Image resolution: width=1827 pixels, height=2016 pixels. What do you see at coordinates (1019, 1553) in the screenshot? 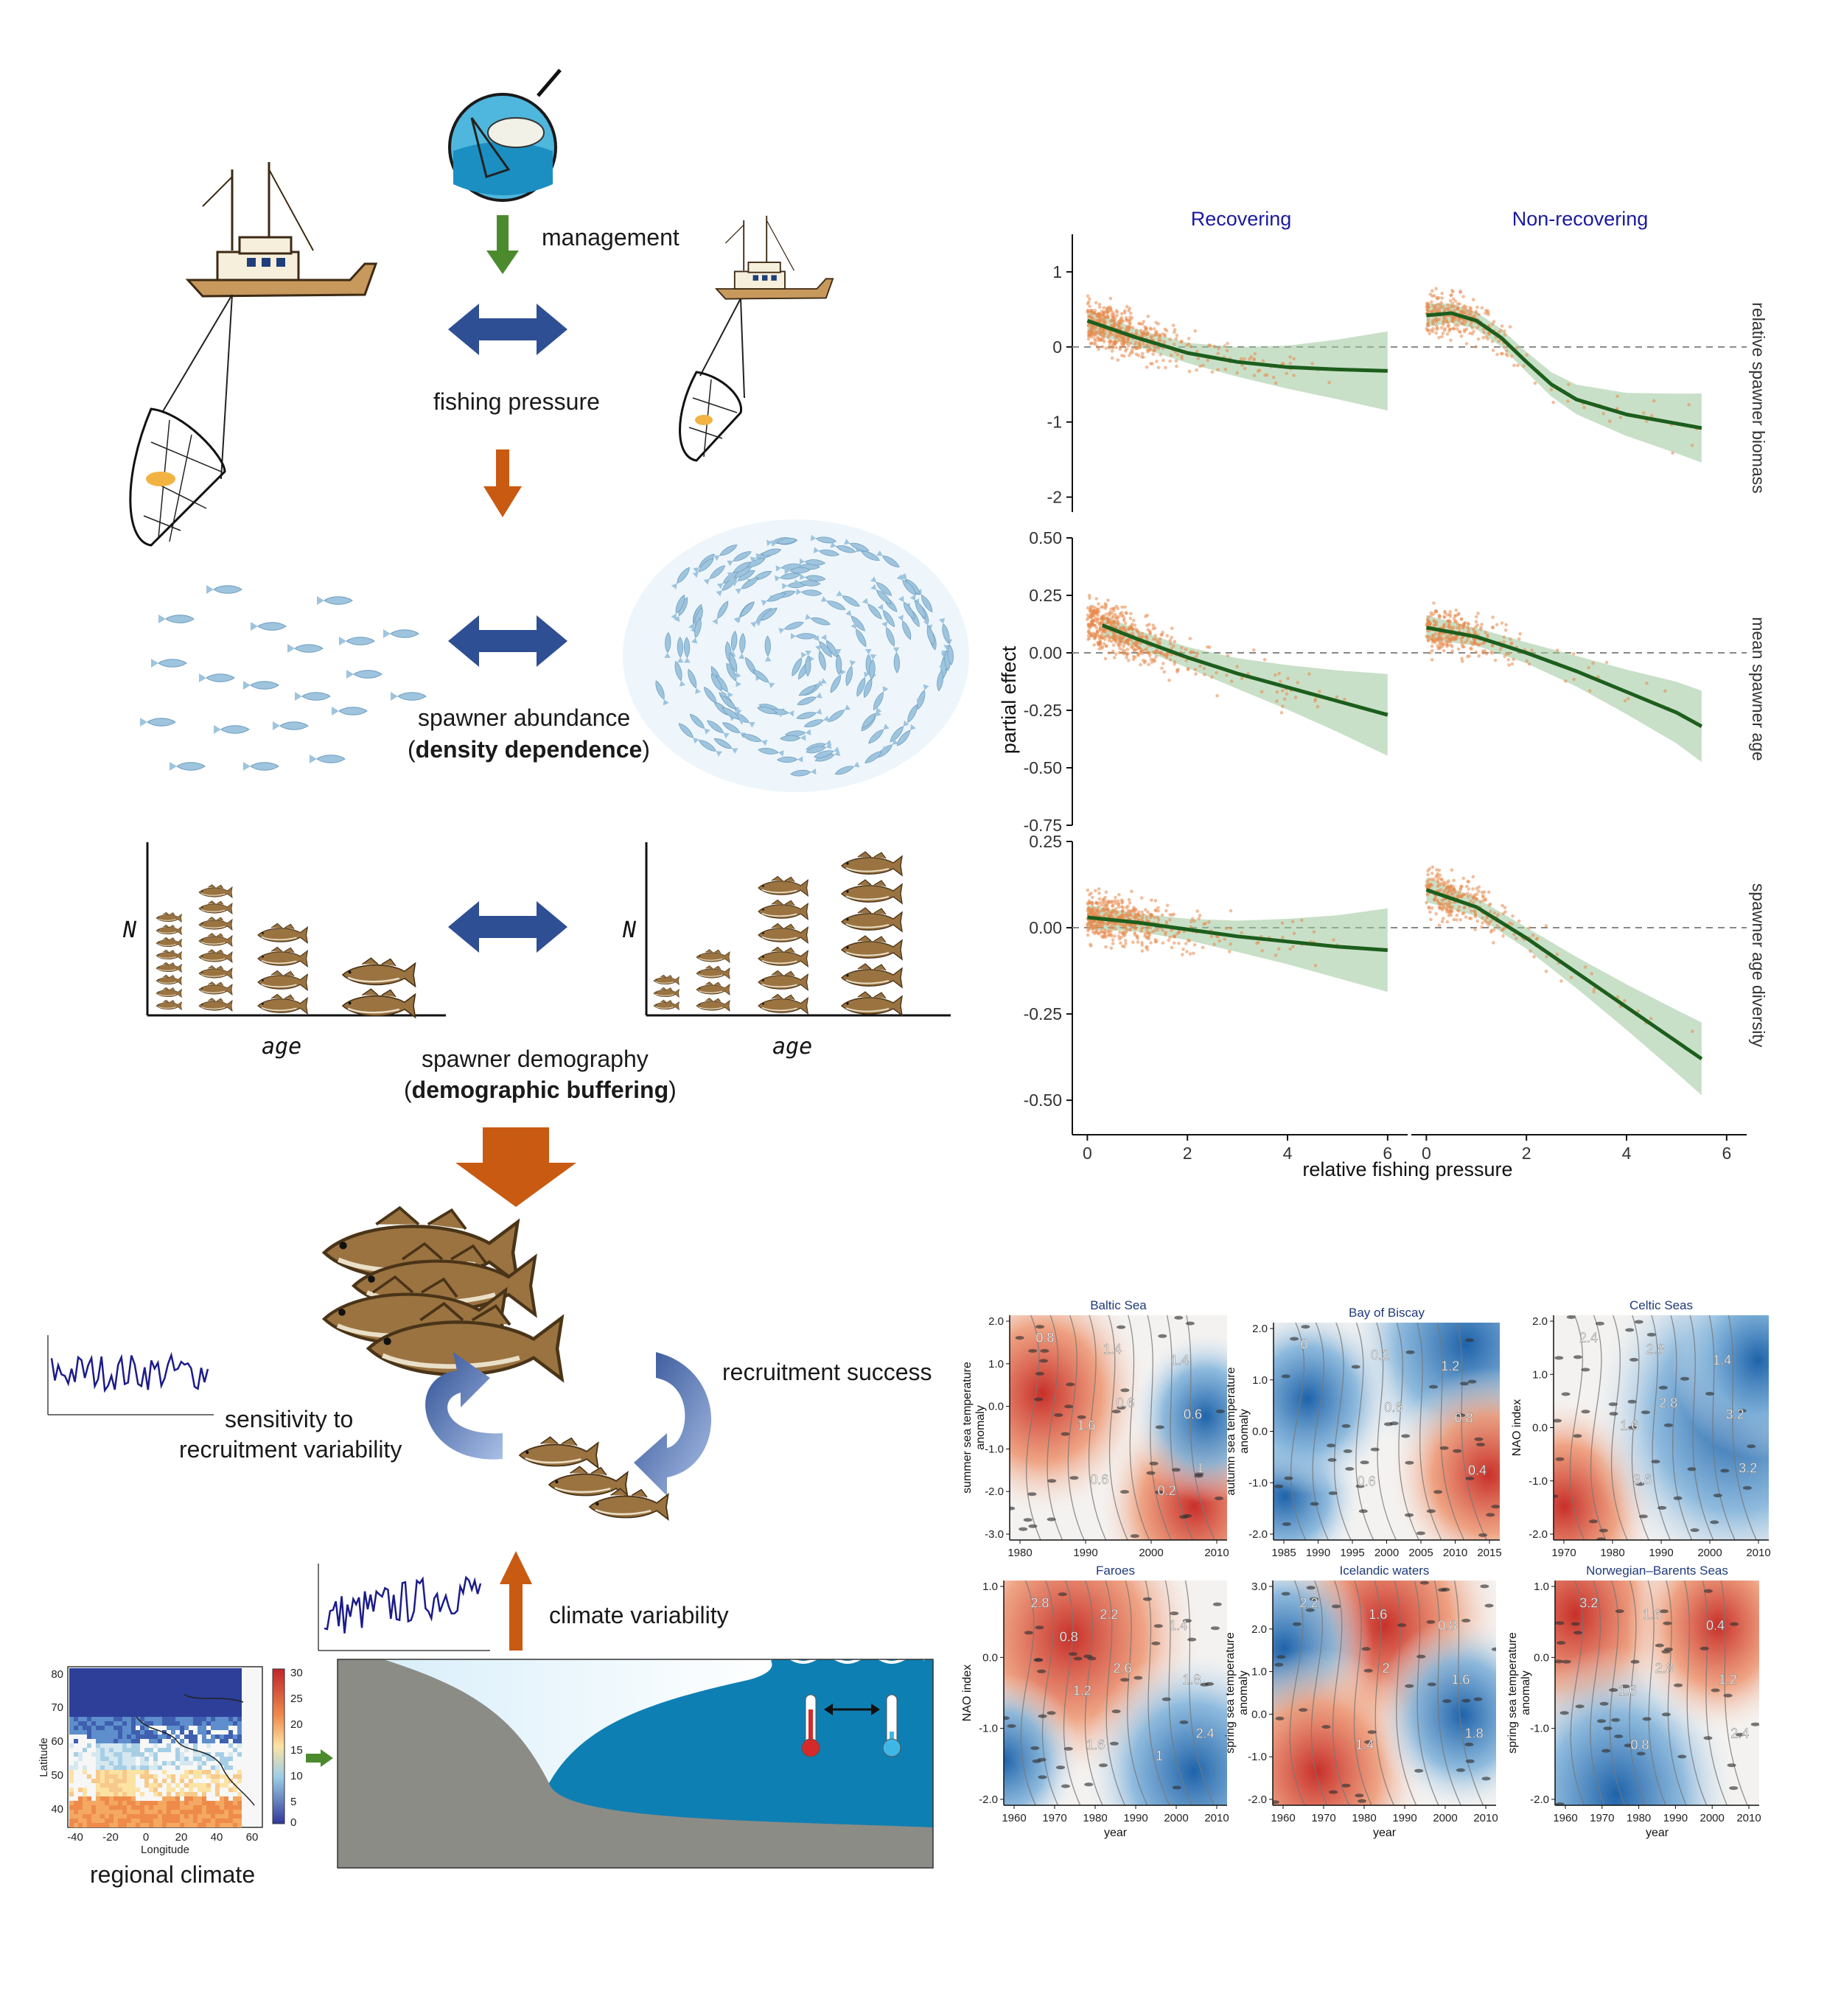
I see `panel-x-tick-label: 1980` at bounding box center [1019, 1553].